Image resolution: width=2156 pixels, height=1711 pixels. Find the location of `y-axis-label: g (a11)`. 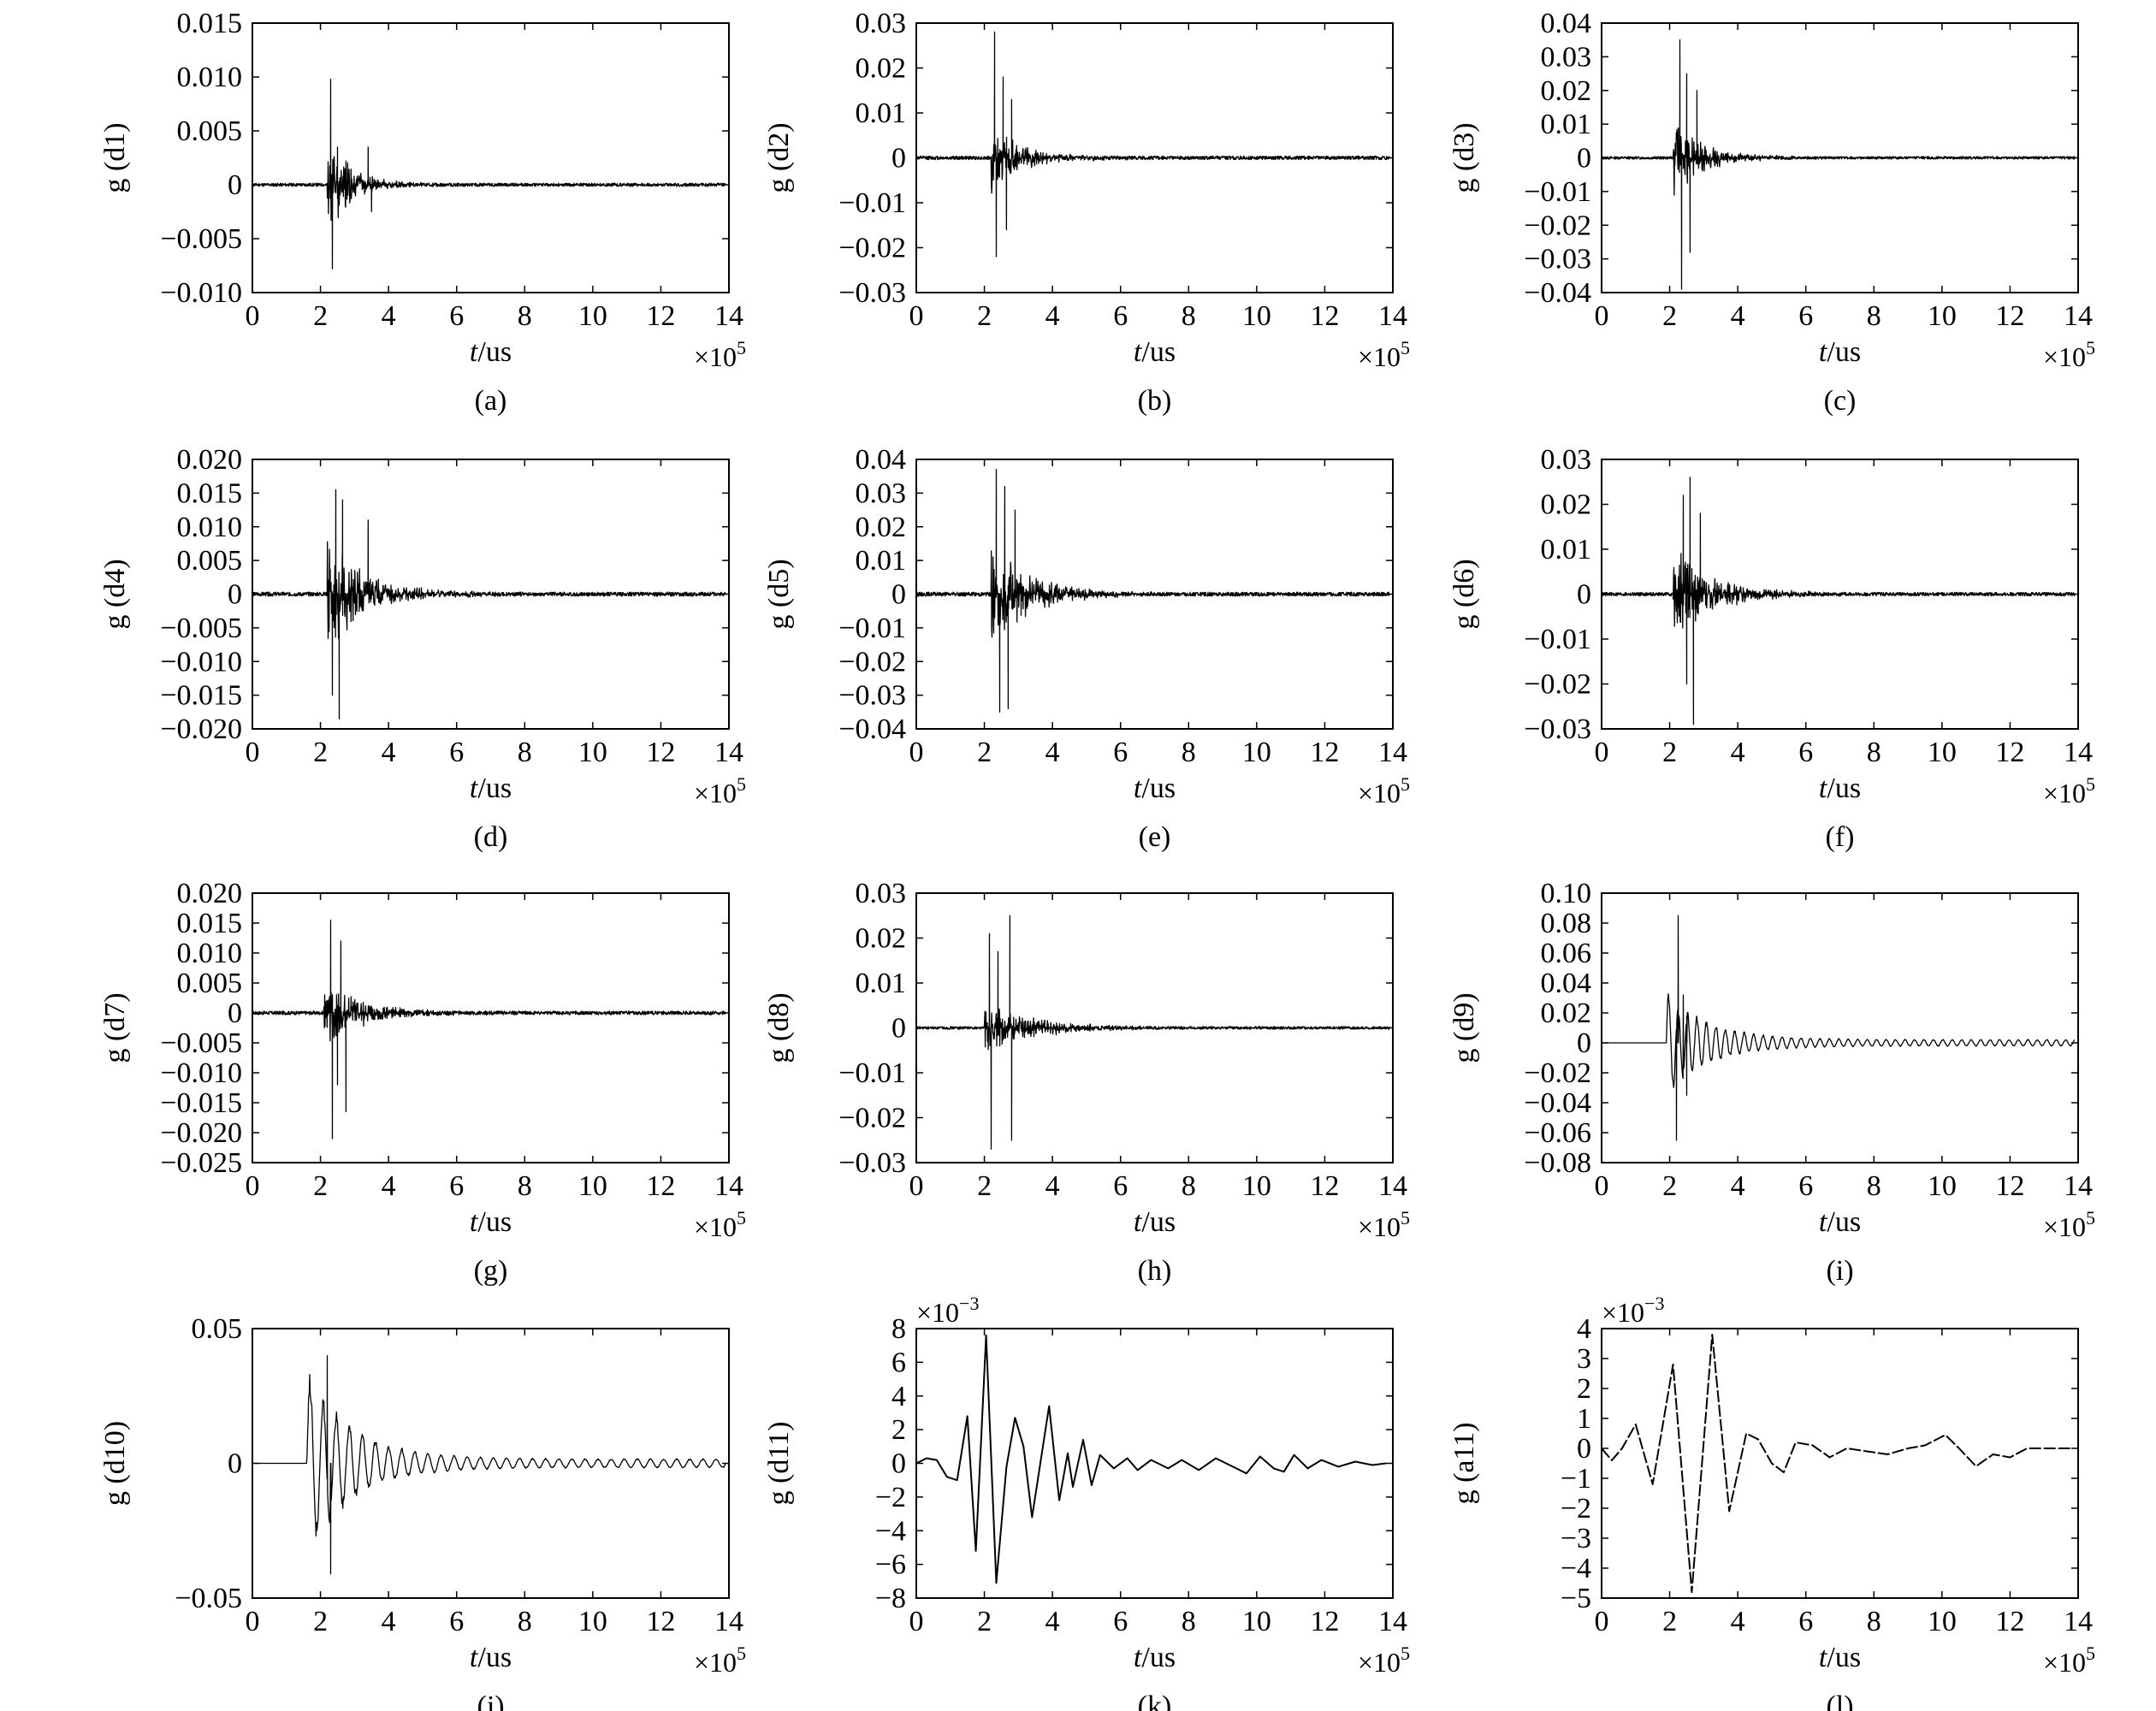

y-axis-label: g (a11) is located at coordinates (1464, 1464).